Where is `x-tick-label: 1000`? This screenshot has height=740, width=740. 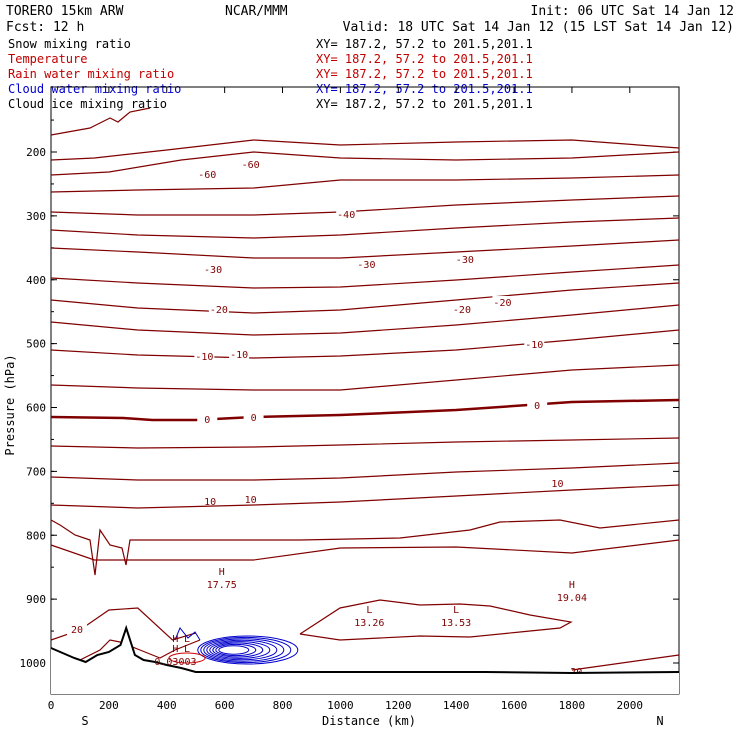
x-tick-label: 1000 is located at coordinates (340, 705).